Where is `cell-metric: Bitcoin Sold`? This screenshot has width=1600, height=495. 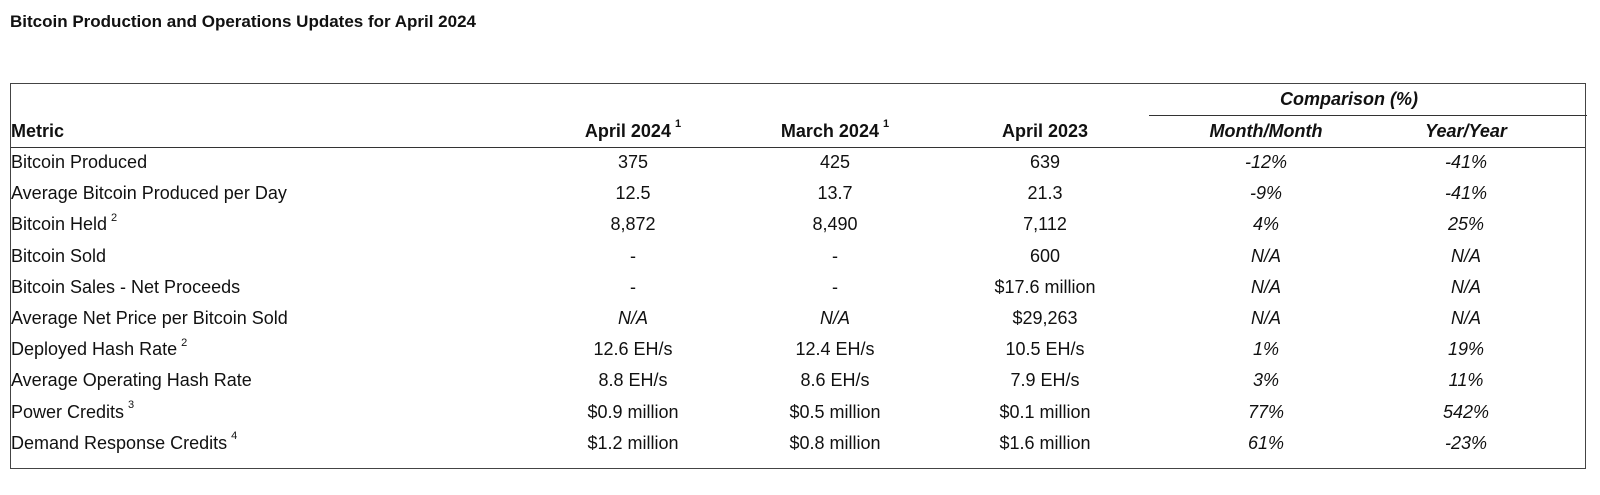 cell-metric: Bitcoin Sold is located at coordinates (59, 255).